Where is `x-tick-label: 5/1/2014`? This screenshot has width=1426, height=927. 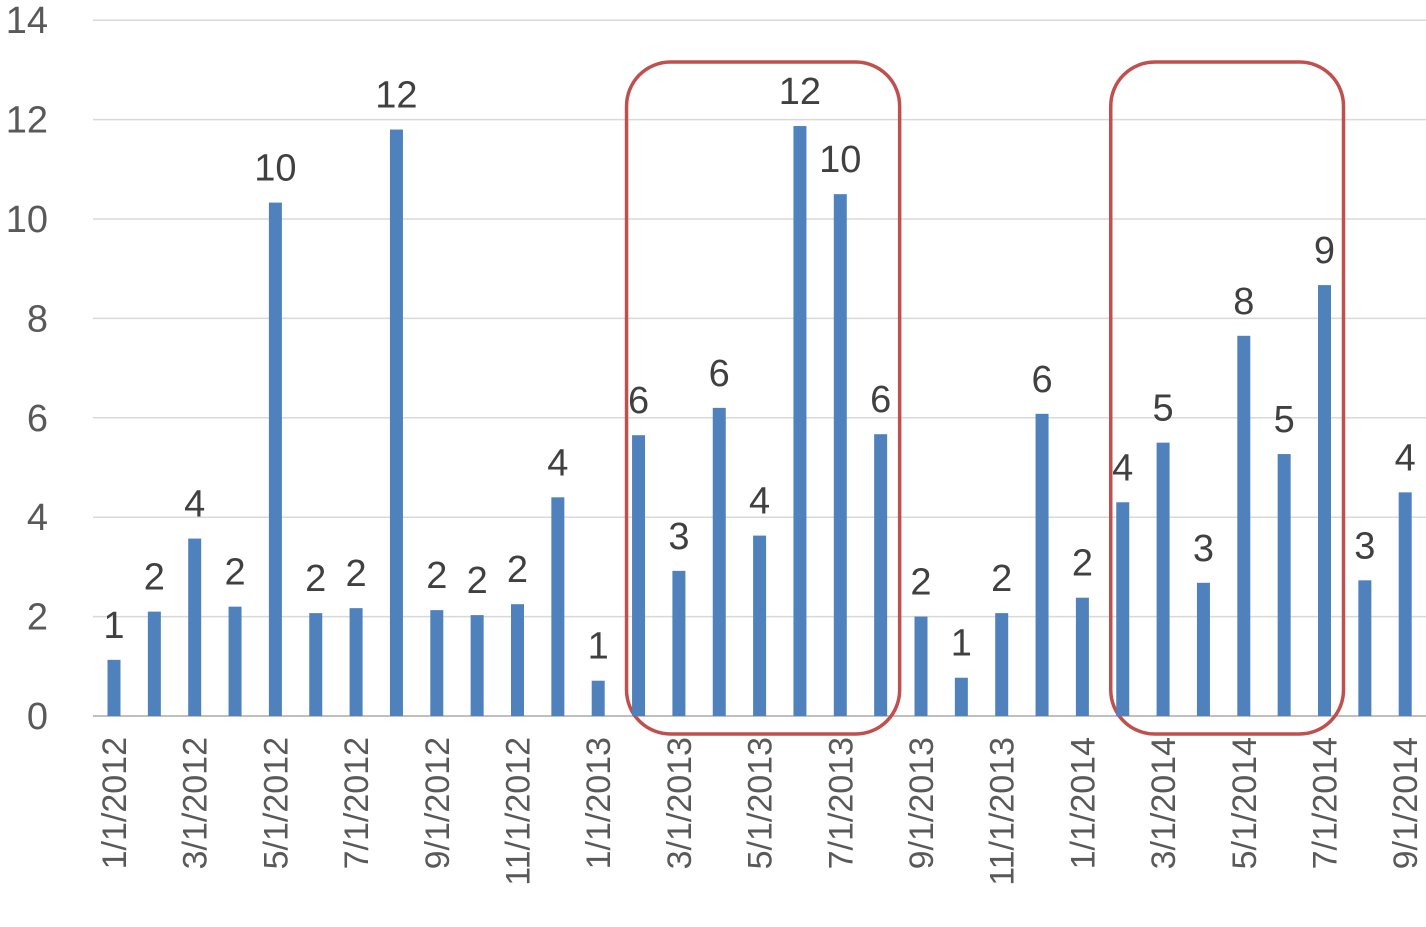
x-tick-label: 5/1/2014 is located at coordinates (1245, 803).